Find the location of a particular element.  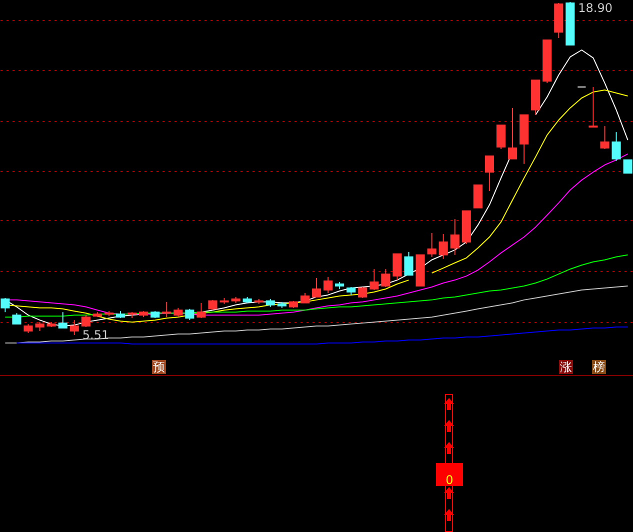

text: 0 is located at coordinates (449, 480).